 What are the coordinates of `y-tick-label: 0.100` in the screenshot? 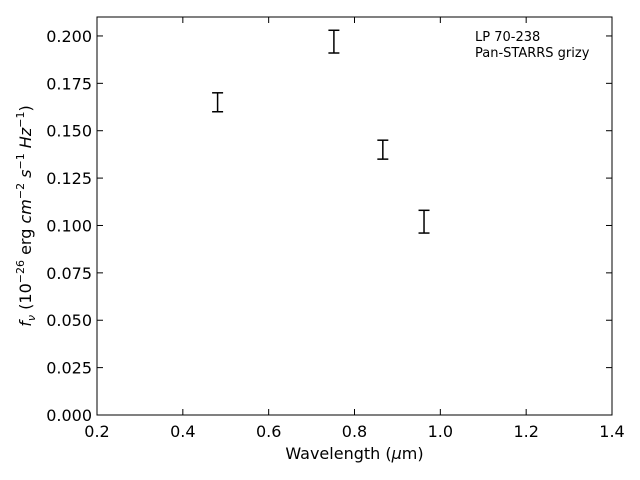 It's located at (69, 225).